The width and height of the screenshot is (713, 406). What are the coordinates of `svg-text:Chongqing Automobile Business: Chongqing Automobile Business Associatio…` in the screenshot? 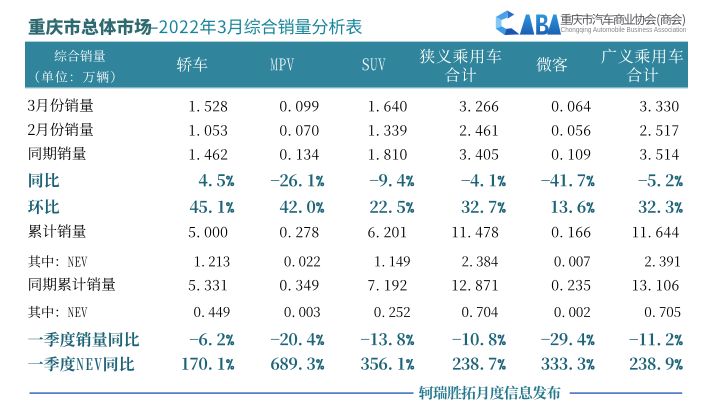 It's located at (624, 29).